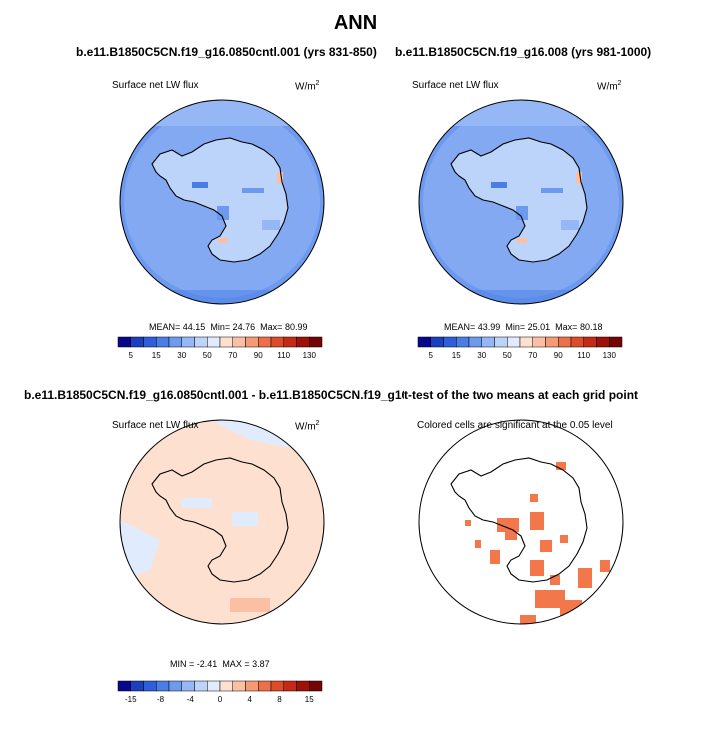 The width and height of the screenshot is (711, 738). Describe the element at coordinates (222, 522) in the screenshot. I see `panel-3-map` at that location.